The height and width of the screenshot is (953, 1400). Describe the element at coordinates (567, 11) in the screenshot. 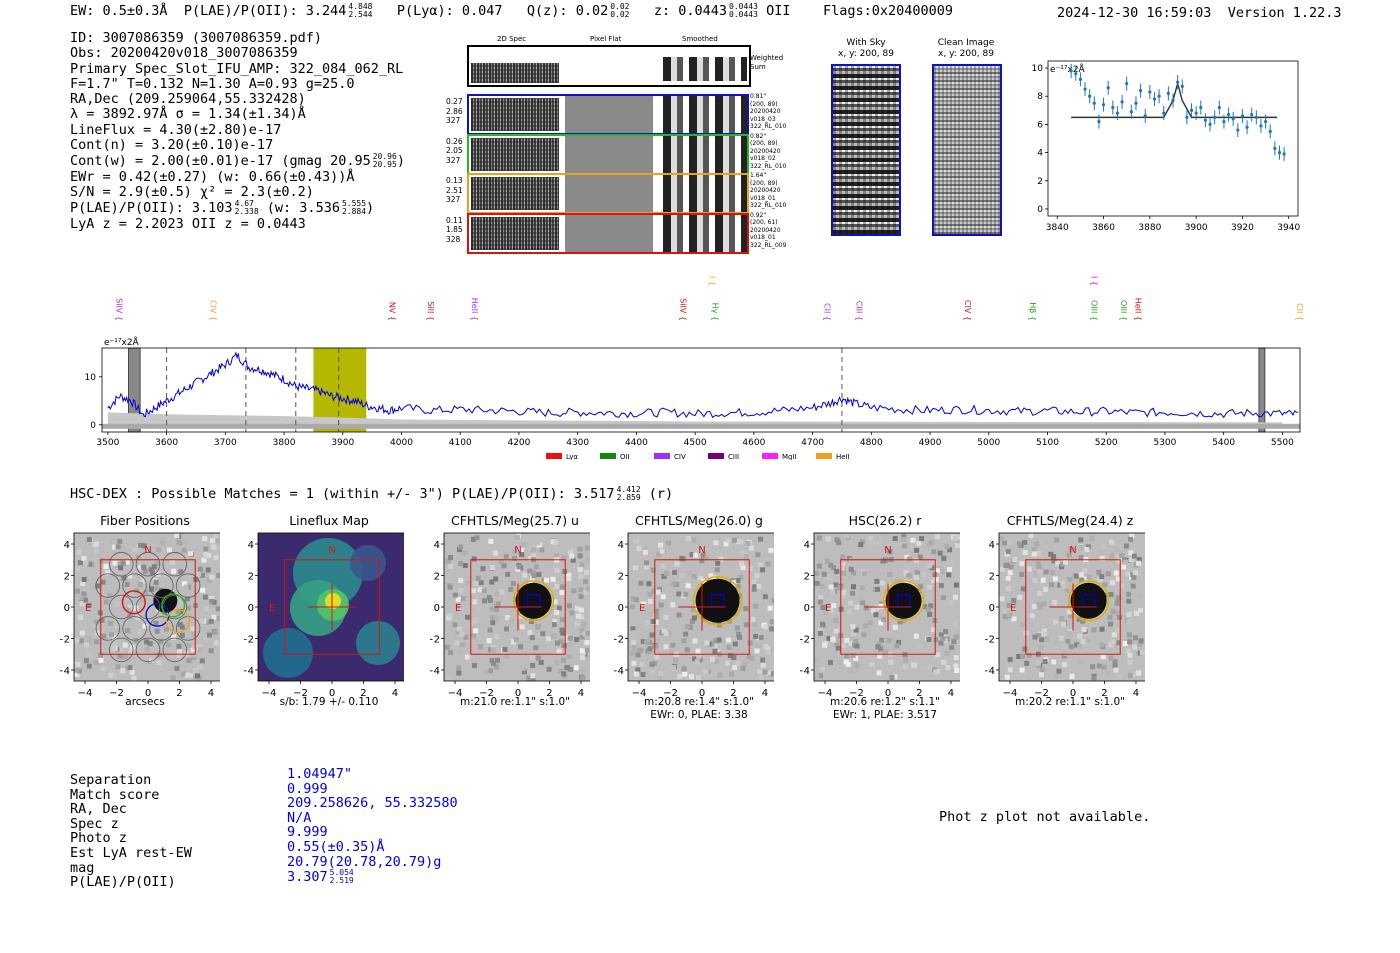

I see `header-qz: Q(z): 0.02` at that location.